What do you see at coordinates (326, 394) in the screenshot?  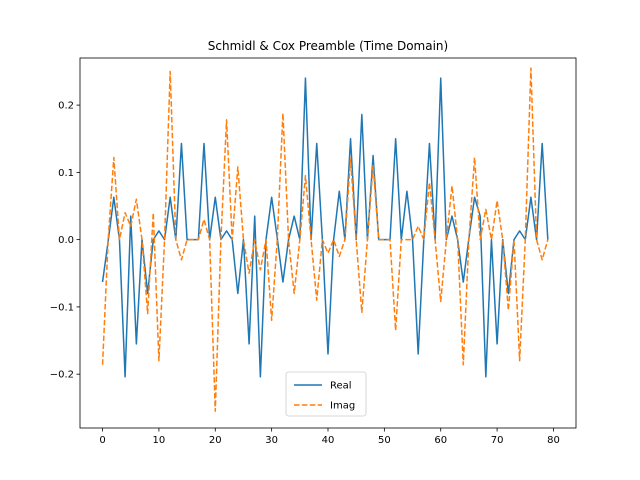 I see `legend: Real Imag` at bounding box center [326, 394].